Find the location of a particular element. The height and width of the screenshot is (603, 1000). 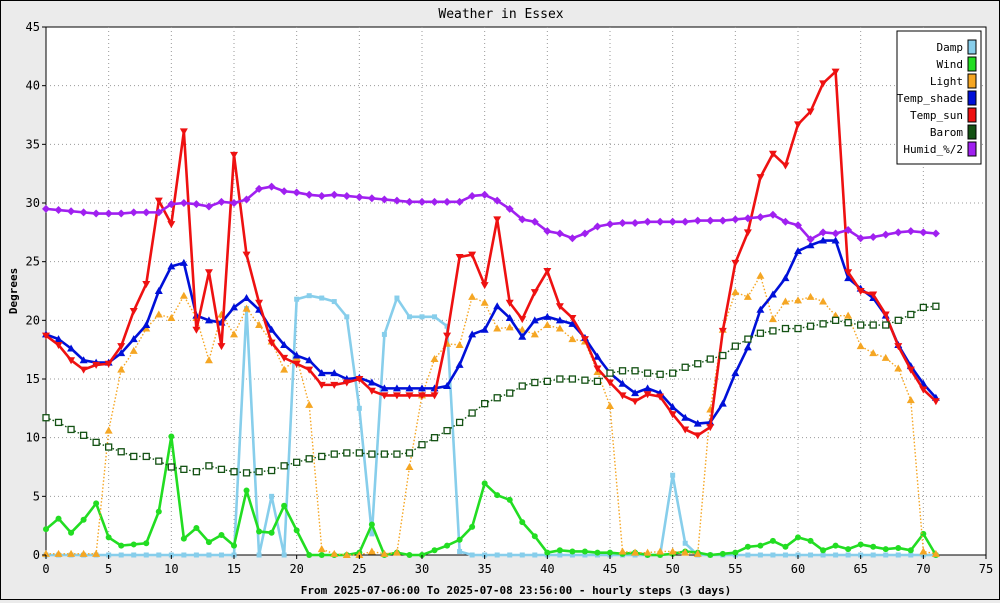

chart-title: Weather in Essex is located at coordinates (500, 14).